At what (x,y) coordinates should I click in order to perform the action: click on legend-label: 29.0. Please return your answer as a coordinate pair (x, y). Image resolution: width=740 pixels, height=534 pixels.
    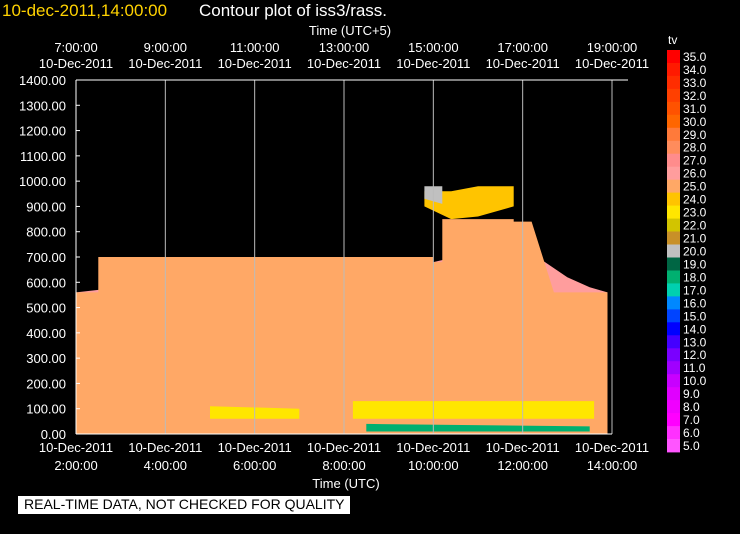
    Looking at the image, I should click on (695, 135).